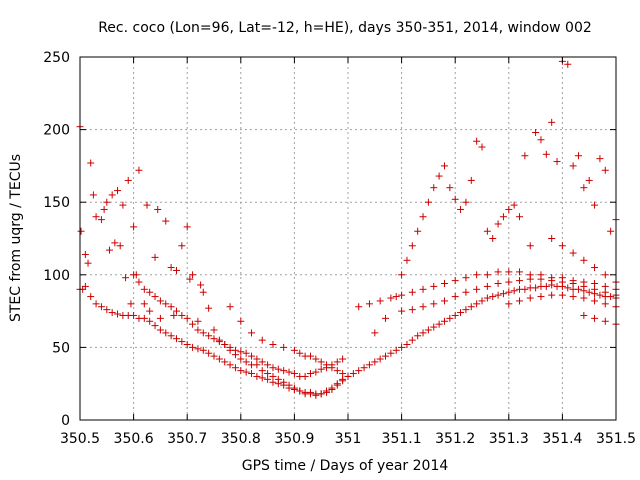 This screenshot has width=640, height=480. What do you see at coordinates (56, 58) in the screenshot?
I see `y-tick-label: 250` at bounding box center [56, 58].